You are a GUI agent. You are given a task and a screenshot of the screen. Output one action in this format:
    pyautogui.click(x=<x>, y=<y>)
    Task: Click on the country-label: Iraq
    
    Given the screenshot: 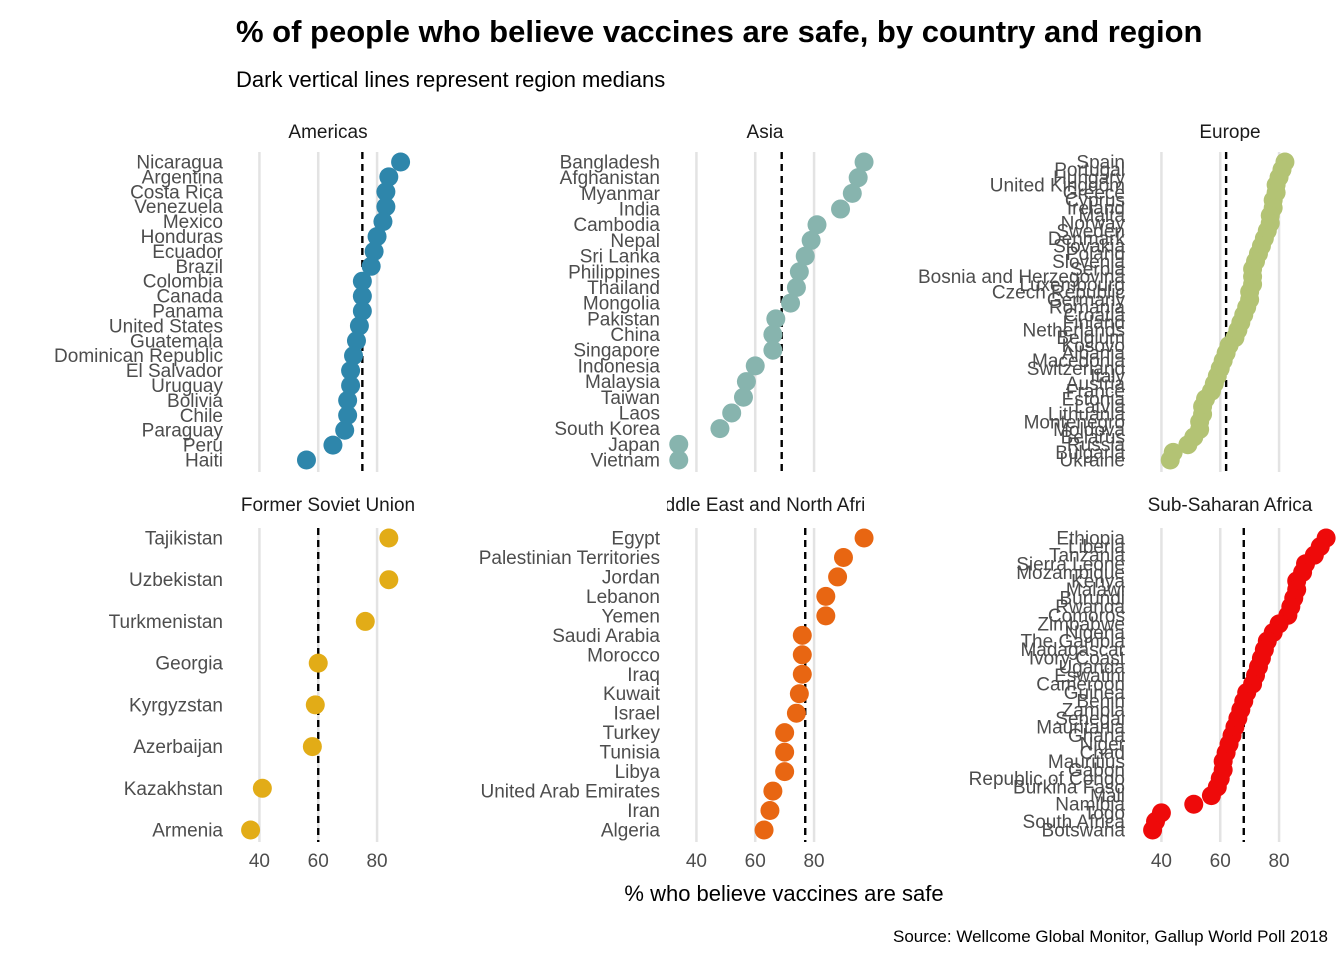 What is the action you would take?
    pyautogui.click(x=643, y=675)
    